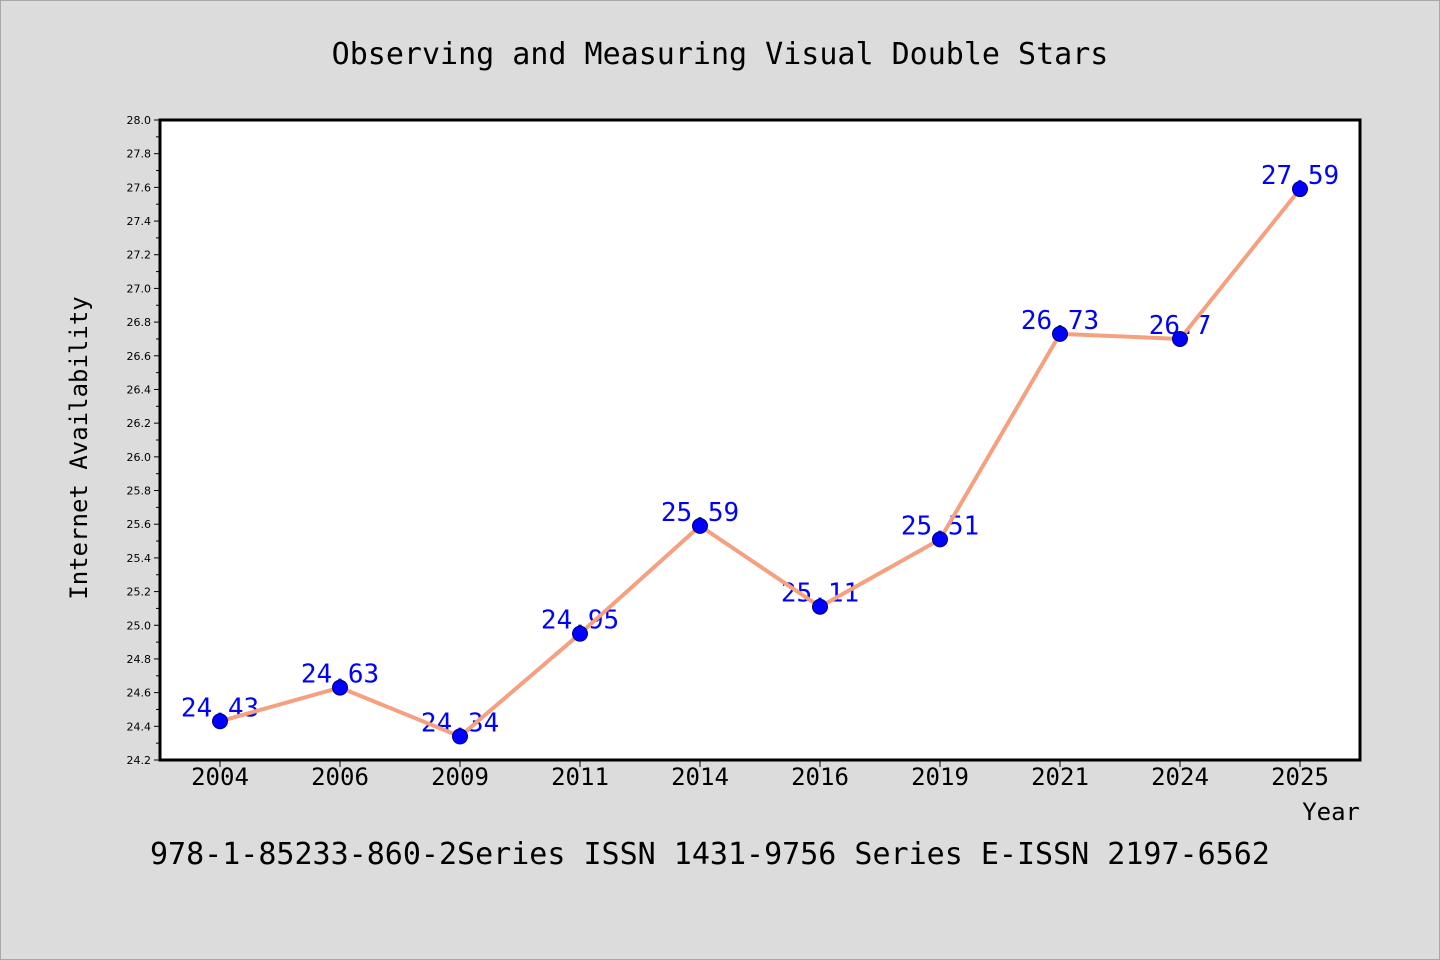 The width and height of the screenshot is (1440, 960). Describe the element at coordinates (139, 659) in the screenshot. I see `y-tick-label: 24.8` at that location.